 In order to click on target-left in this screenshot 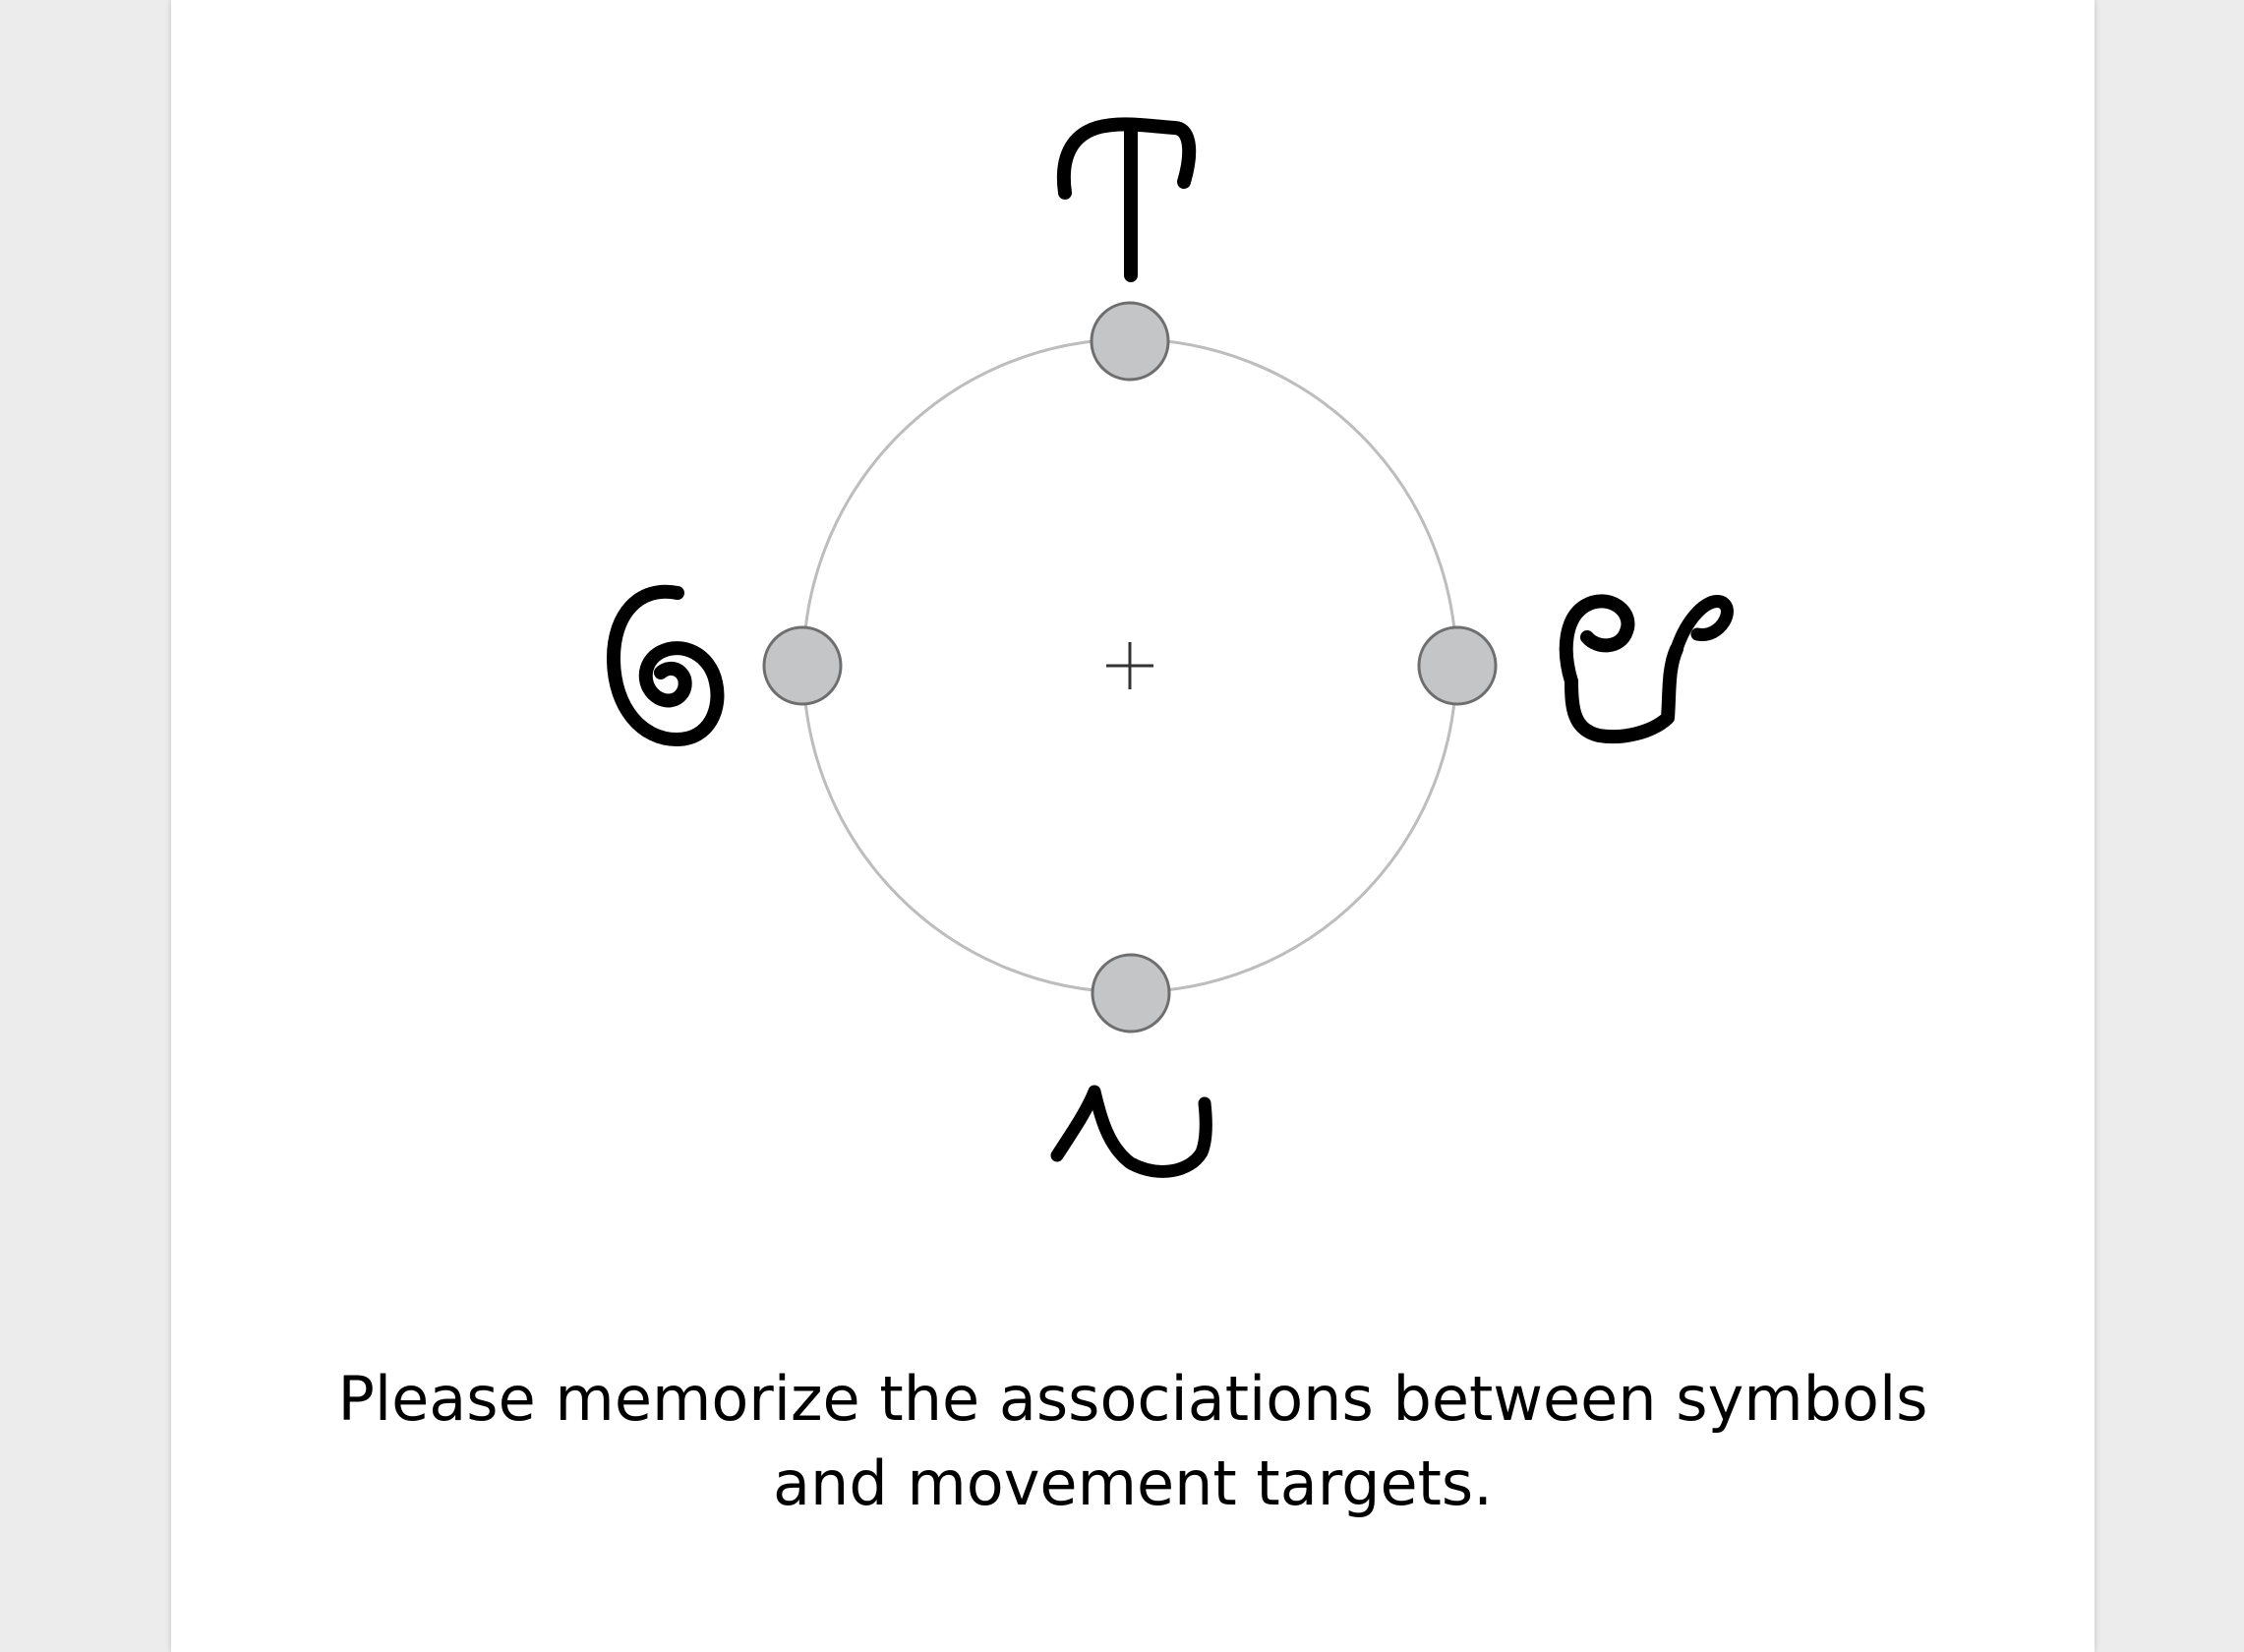, I will do `click(802, 665)`.